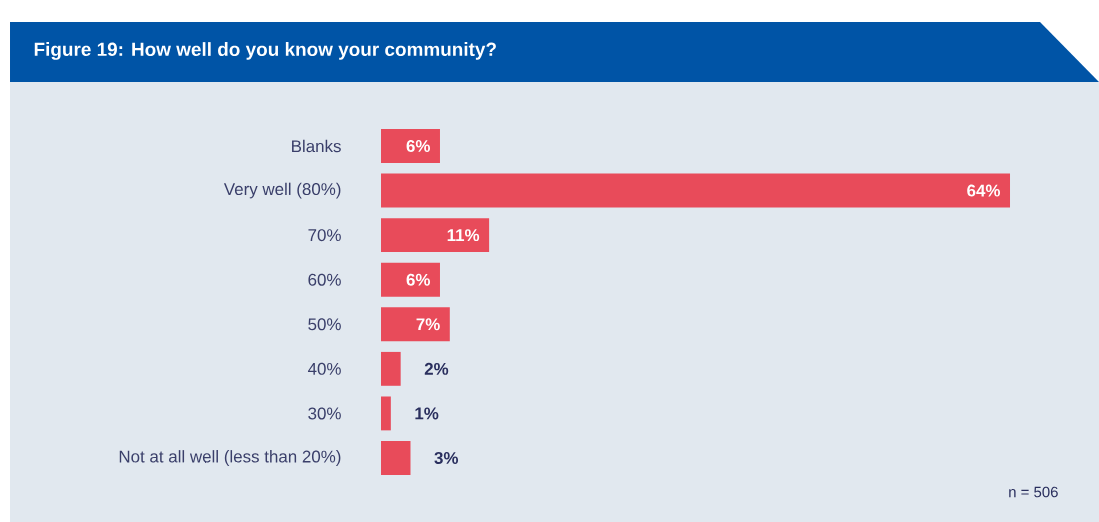 This screenshot has width=1099, height=522. What do you see at coordinates (1033, 492) in the screenshot?
I see `text: n = 506` at bounding box center [1033, 492].